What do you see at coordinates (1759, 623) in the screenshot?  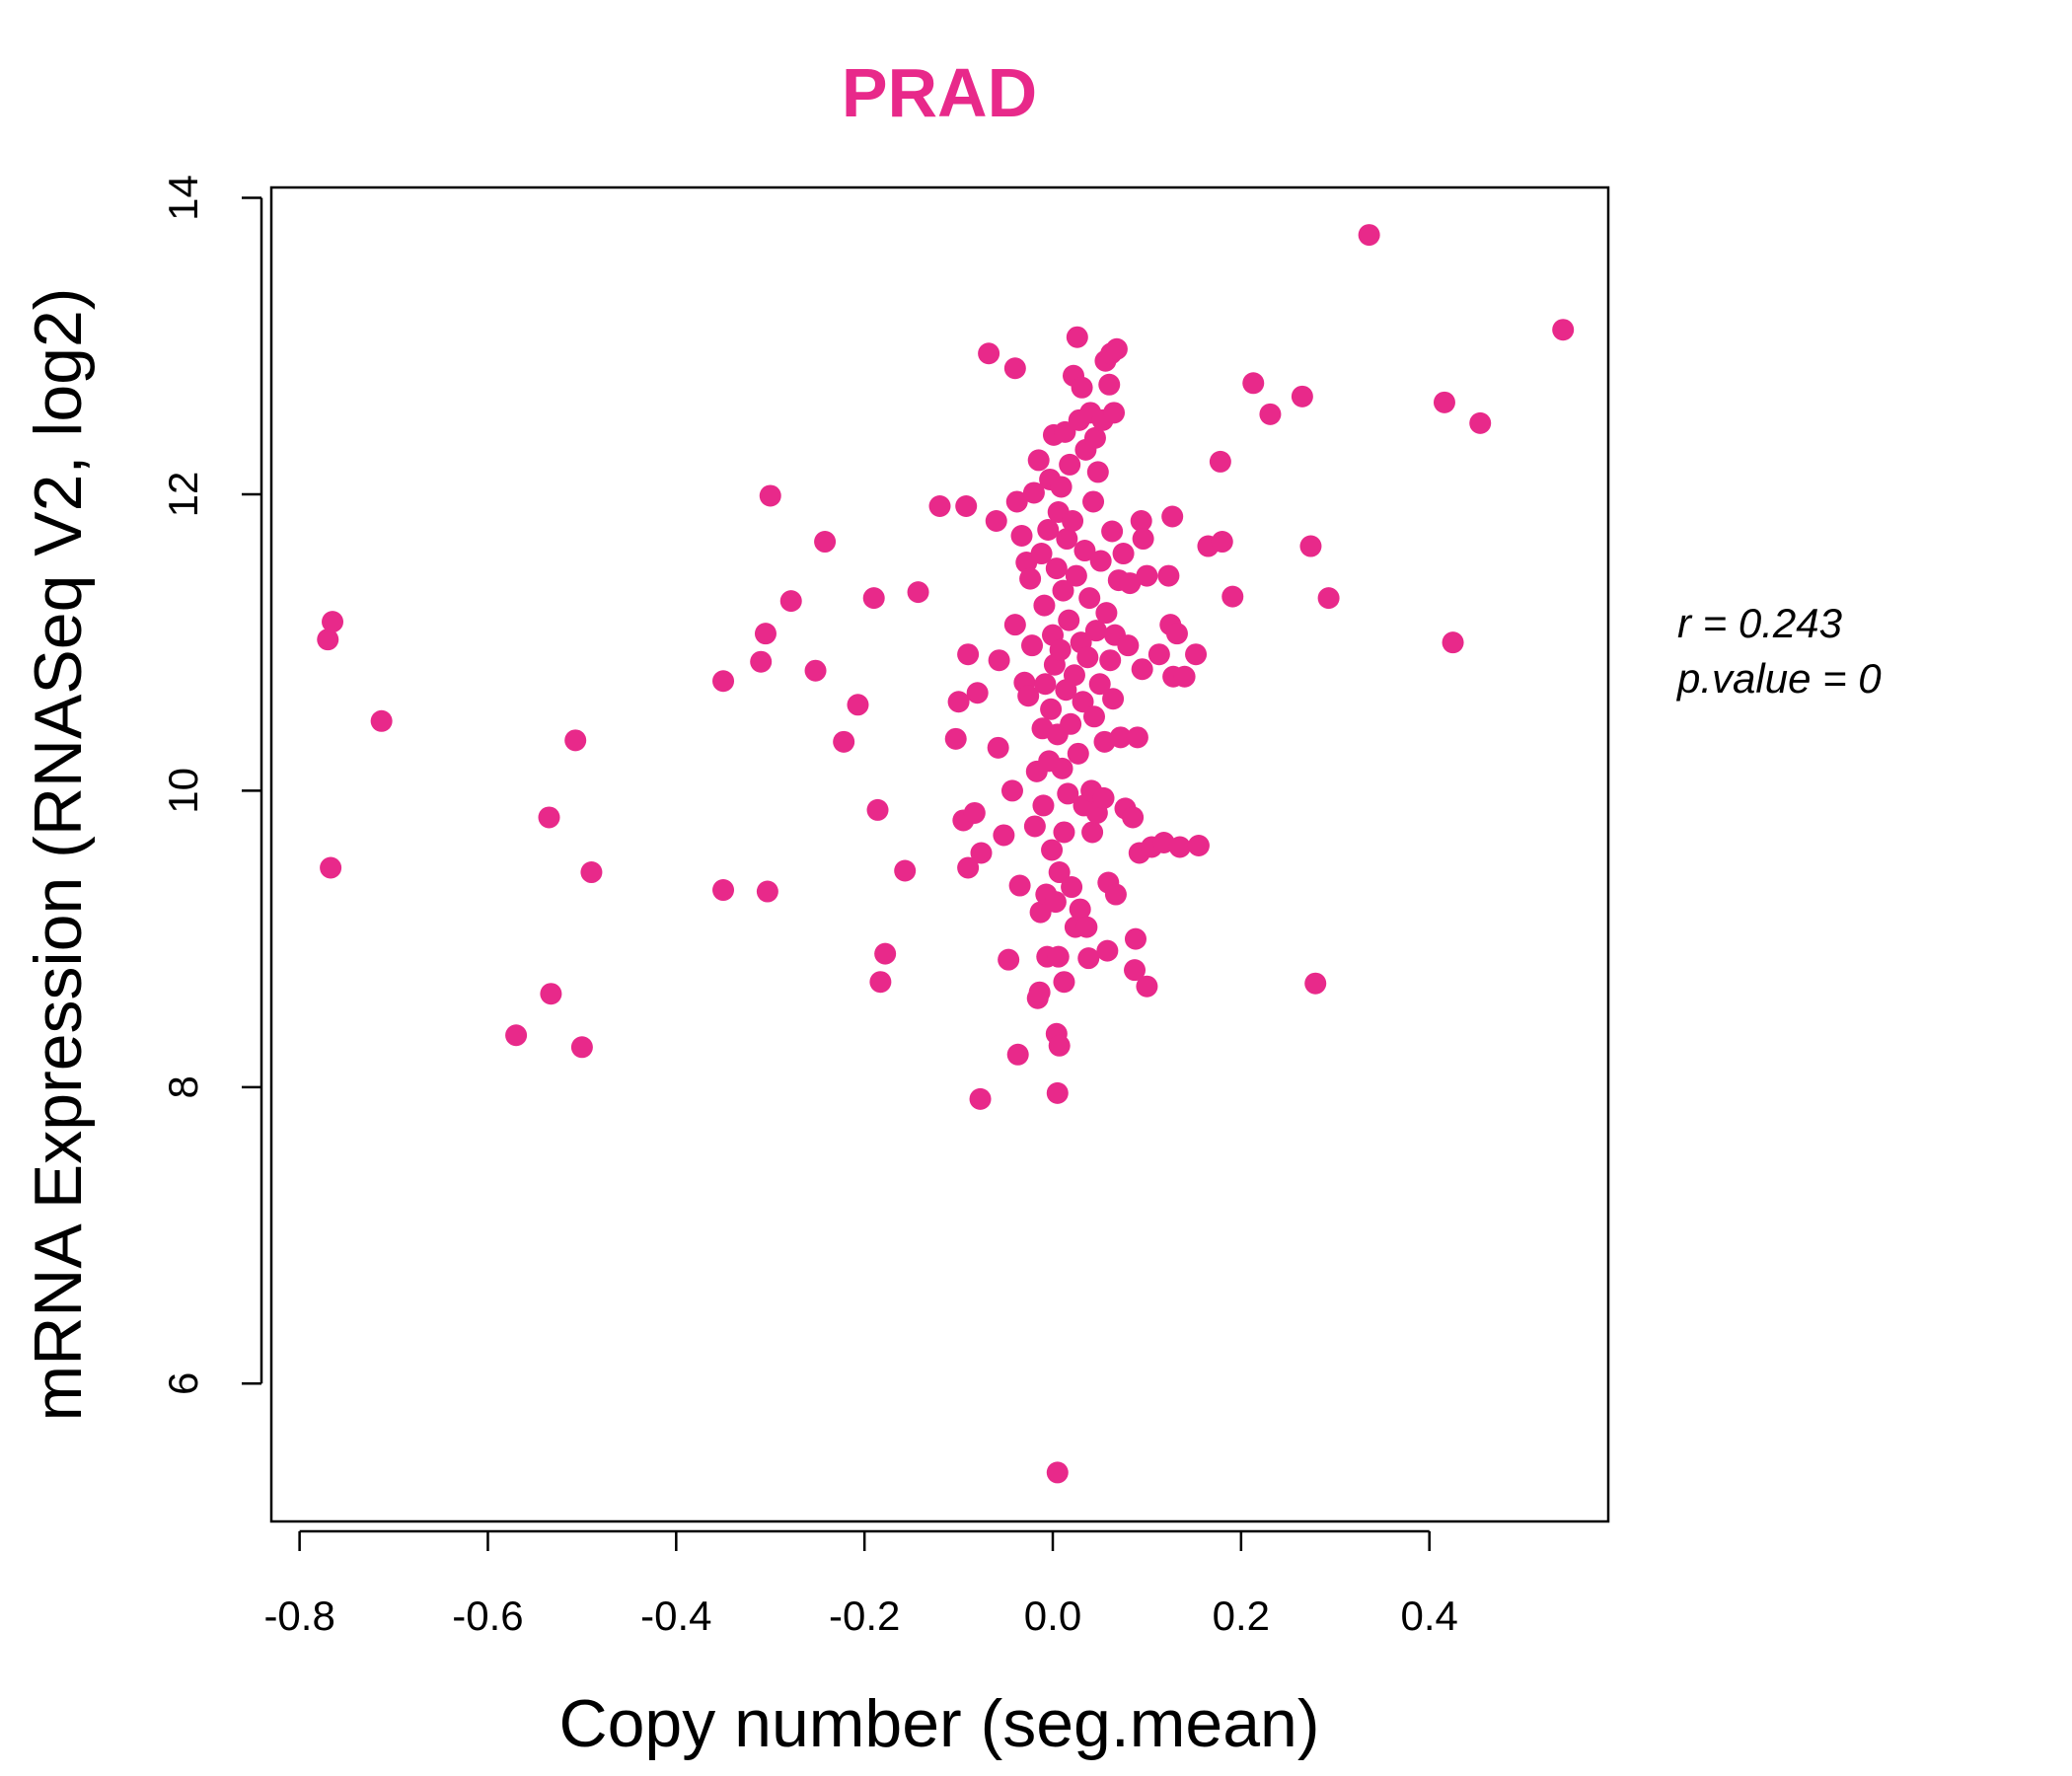 I see `correlation-r-label: r = 0.243` at bounding box center [1759, 623].